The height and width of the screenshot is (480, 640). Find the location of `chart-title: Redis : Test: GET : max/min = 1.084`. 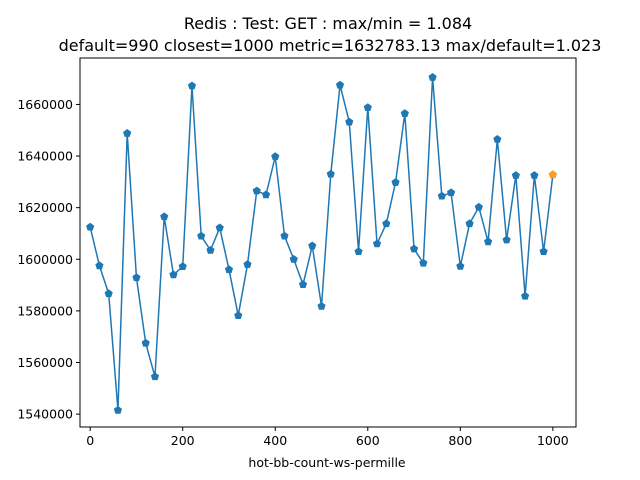

chart-title: Redis : Test: GET : max/min = 1.084 is located at coordinates (328, 23).